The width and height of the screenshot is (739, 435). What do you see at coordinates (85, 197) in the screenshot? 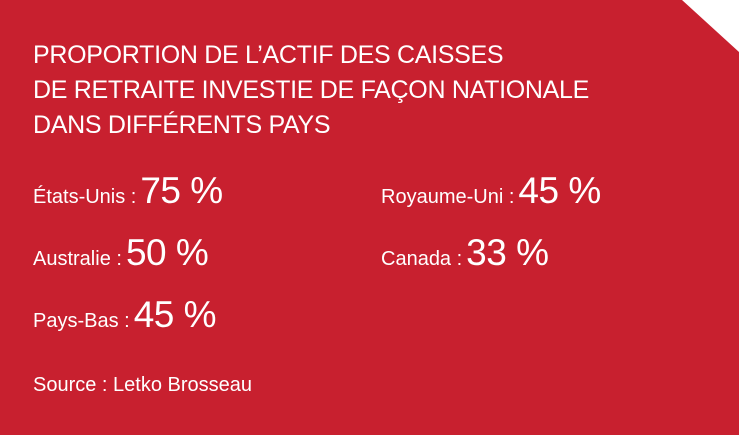
I see `stat-label: États-Unis :` at bounding box center [85, 197].